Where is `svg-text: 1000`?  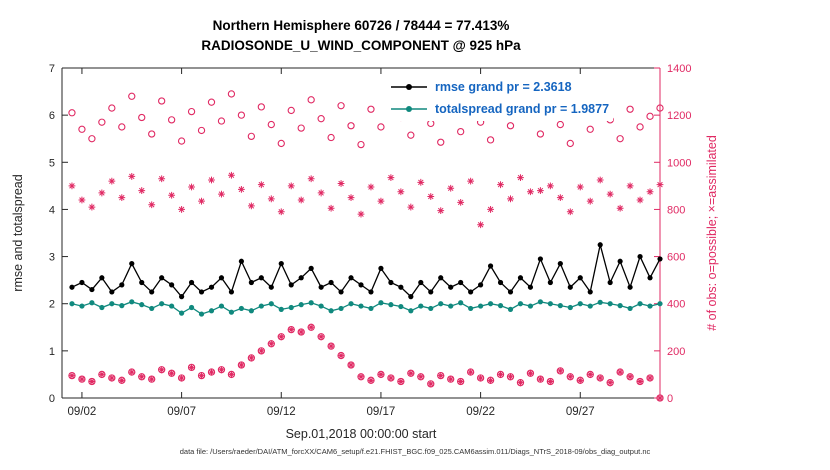
svg-text: 1000 is located at coordinates (679, 163).